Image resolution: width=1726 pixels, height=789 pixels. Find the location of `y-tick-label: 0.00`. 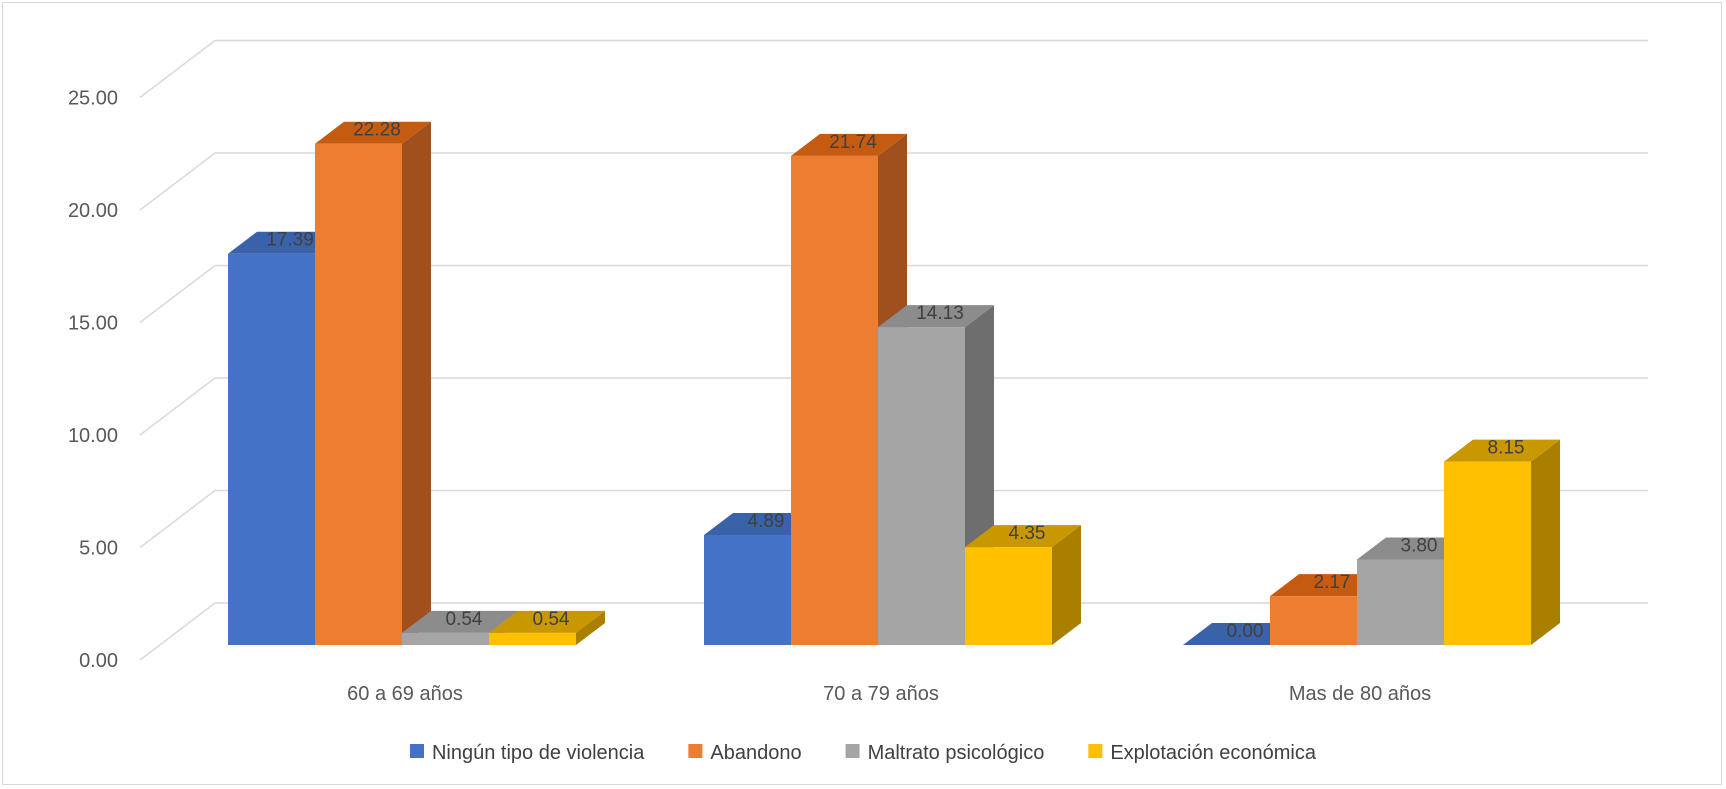

y-tick-label: 0.00 is located at coordinates (98, 661).